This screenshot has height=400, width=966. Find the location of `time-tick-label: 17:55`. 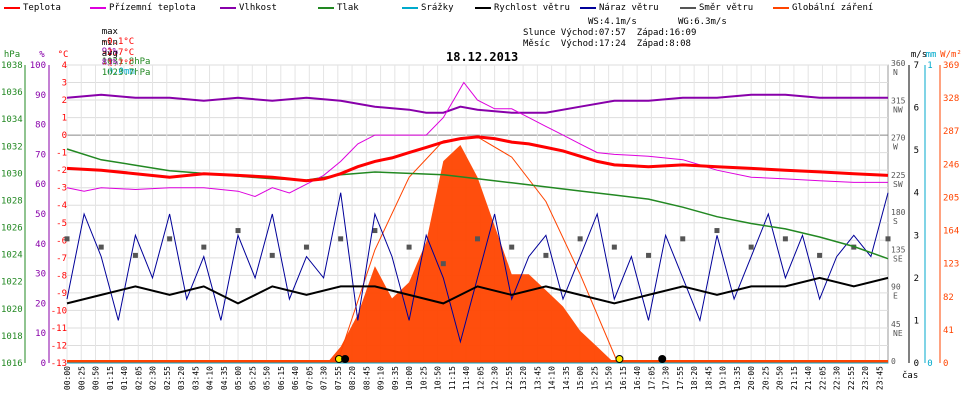

time-tick-label: 17:55 is located at coordinates (680, 378).